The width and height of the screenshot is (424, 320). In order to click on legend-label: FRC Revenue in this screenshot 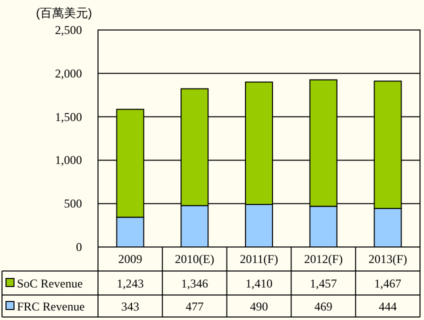, I will do `click(51, 307)`.